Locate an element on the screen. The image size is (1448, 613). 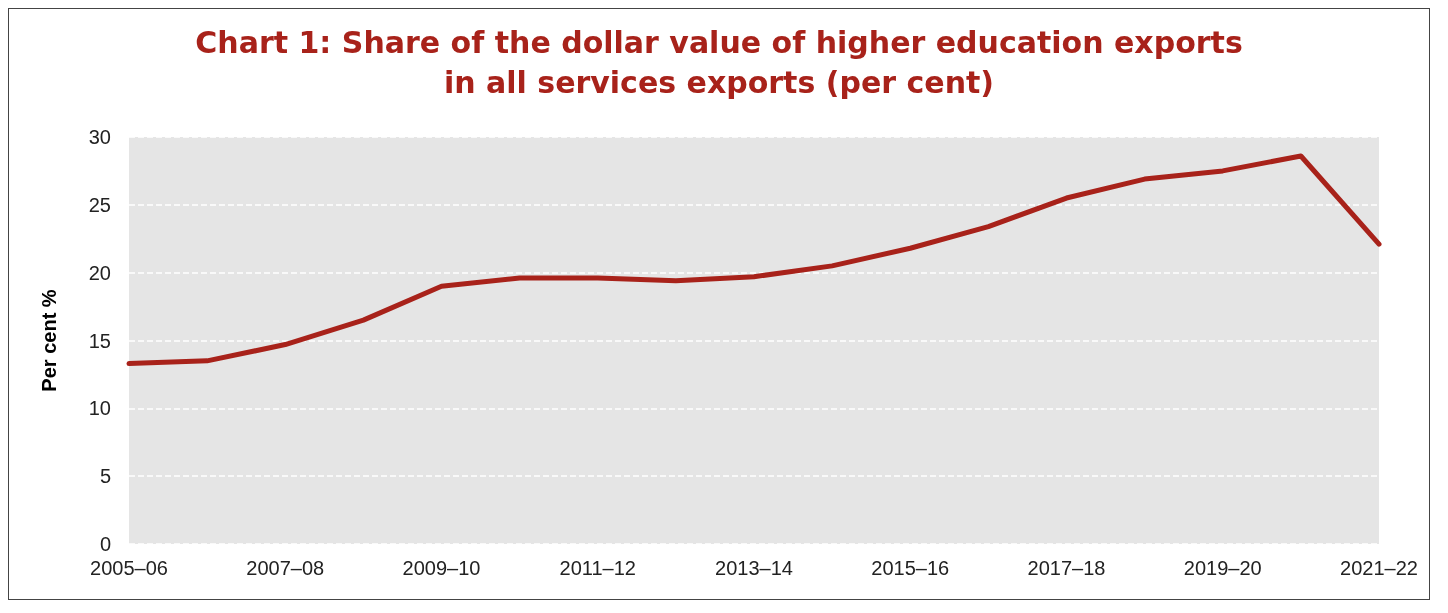
y-tick-label: 15 is located at coordinates (99, 340).